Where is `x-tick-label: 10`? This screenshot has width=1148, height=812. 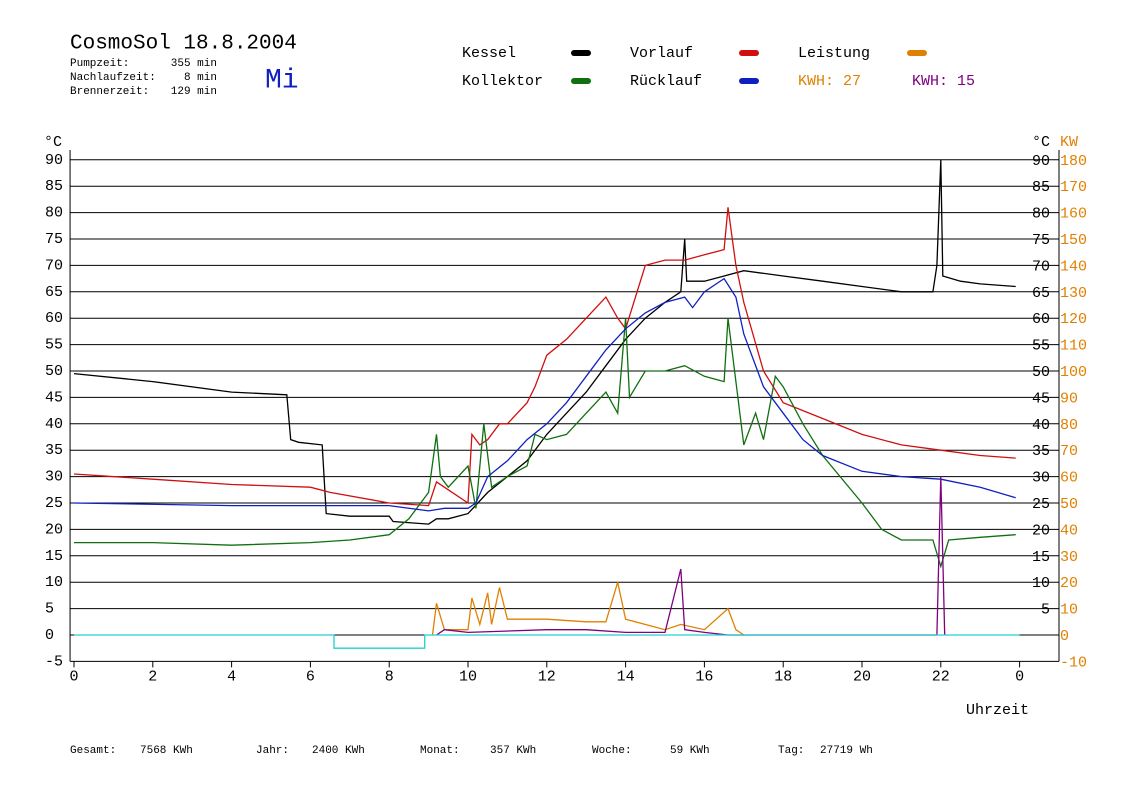 x-tick-label: 10 is located at coordinates (468, 676).